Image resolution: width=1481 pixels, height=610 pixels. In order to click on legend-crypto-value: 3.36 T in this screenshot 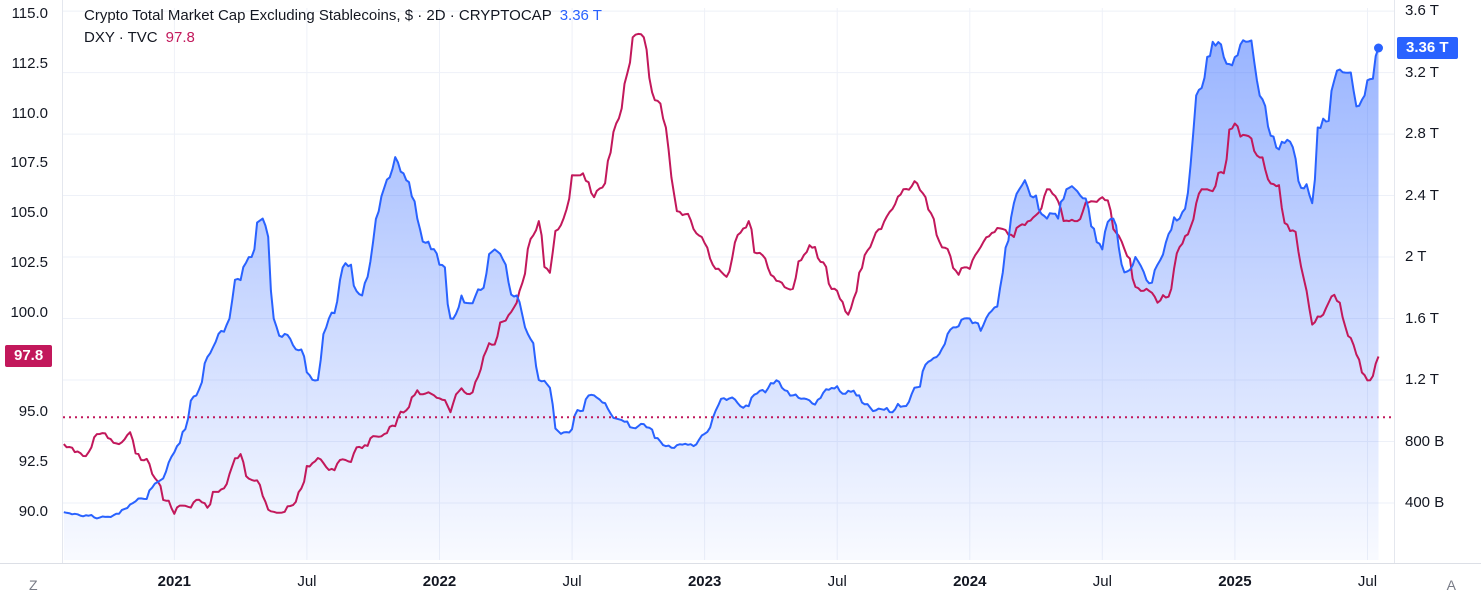, I will do `click(580, 15)`.